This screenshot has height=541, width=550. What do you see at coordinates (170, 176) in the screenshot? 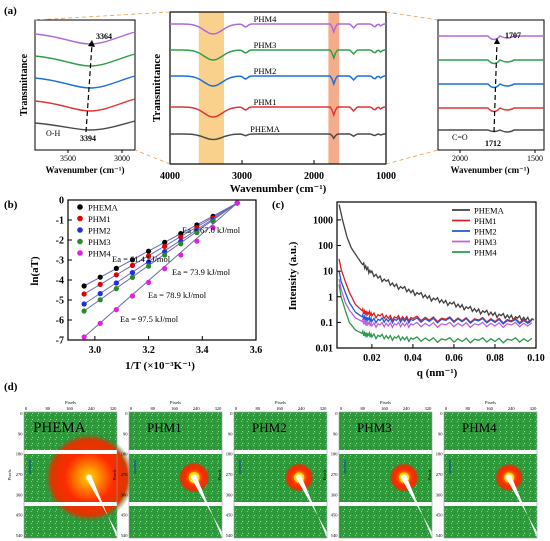
I see `ftir-main-x-tick-label: 4000` at bounding box center [170, 176].